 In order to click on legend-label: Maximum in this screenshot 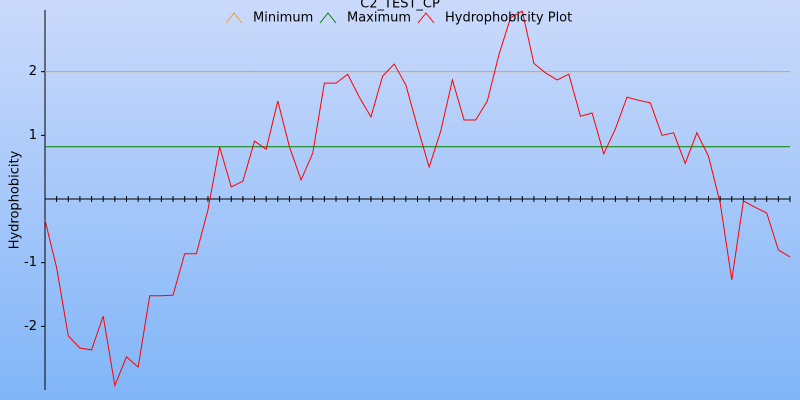, I will do `click(379, 18)`.